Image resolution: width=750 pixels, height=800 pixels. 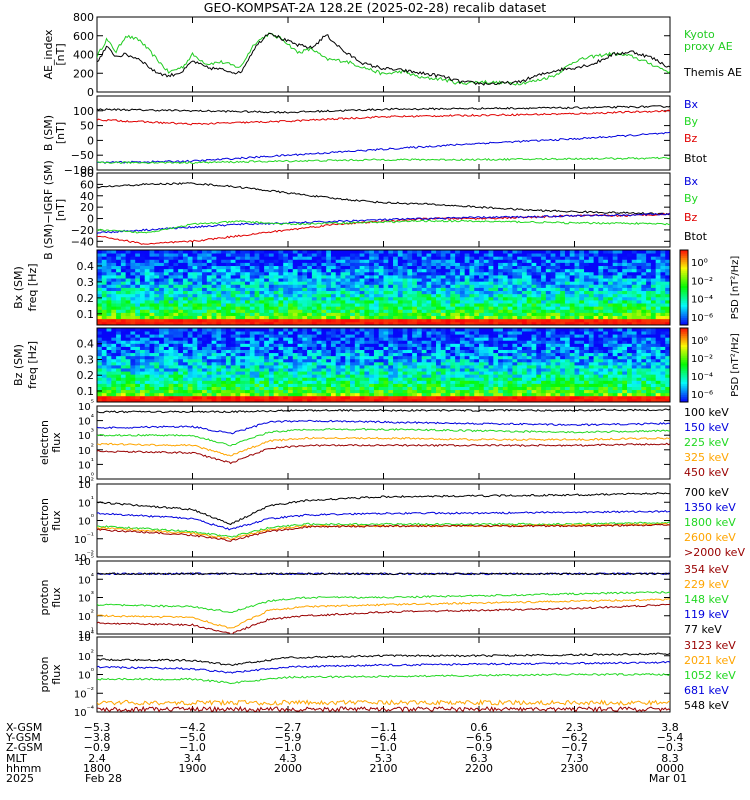 I want to click on ytick-label-1-0: −100, so click(x=79, y=170).